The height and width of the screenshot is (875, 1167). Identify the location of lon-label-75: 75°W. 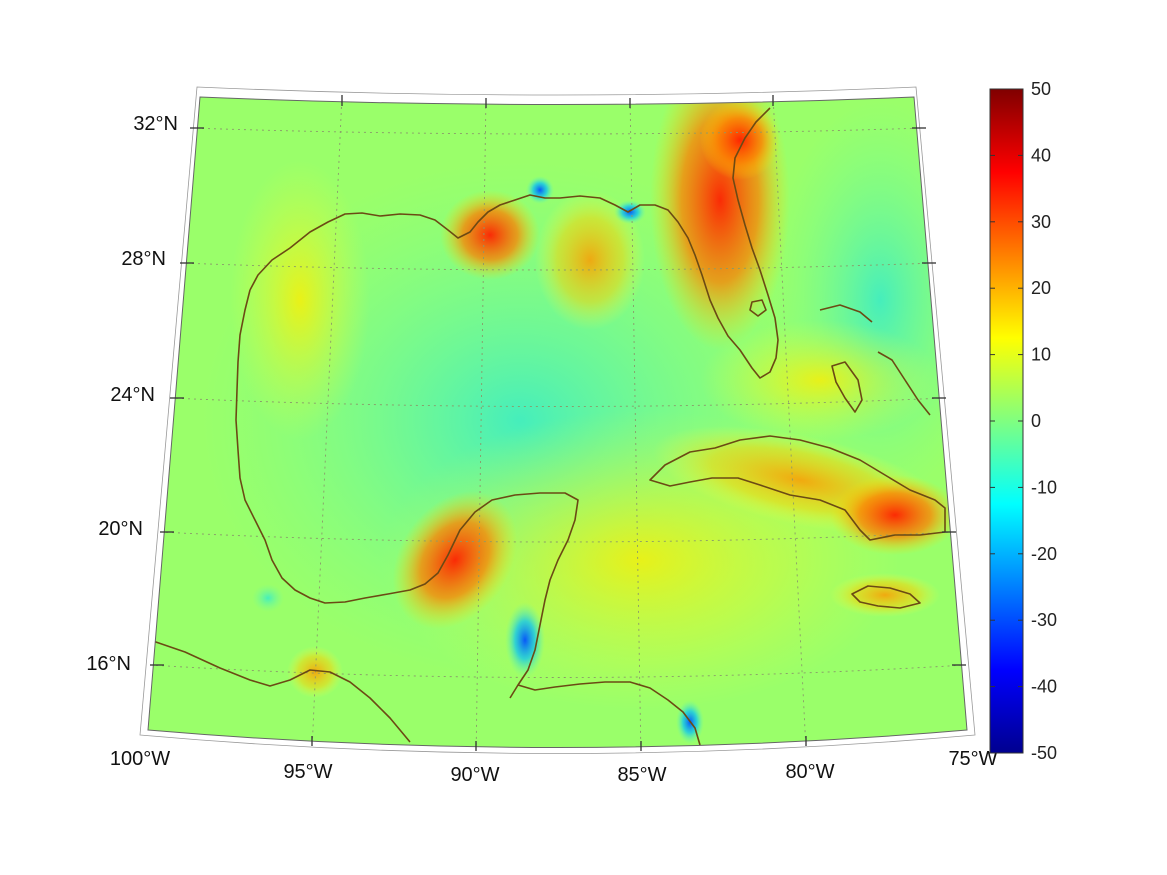
(972, 759).